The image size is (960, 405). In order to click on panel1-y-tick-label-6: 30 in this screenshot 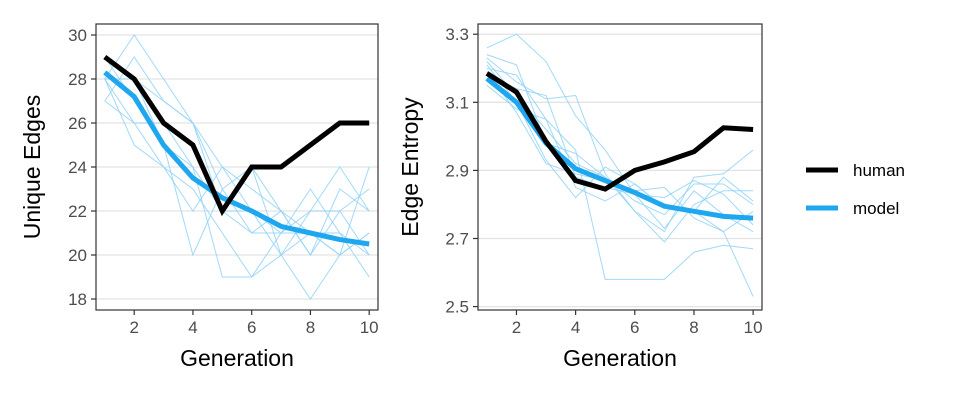, I will do `click(77, 35)`.